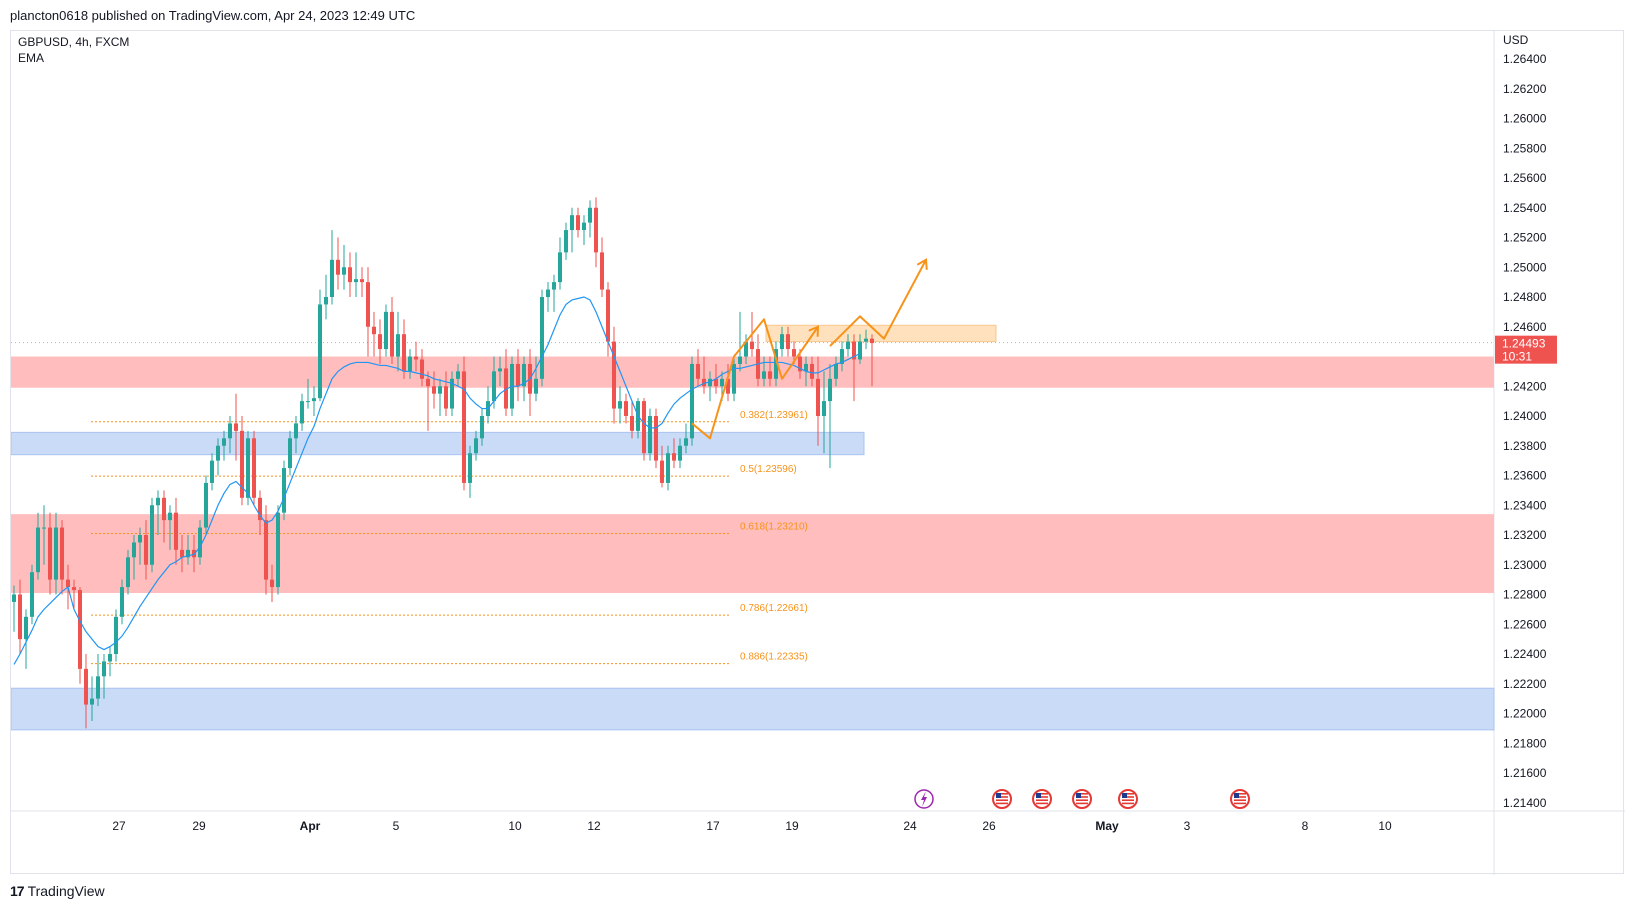  What do you see at coordinates (66, 891) in the screenshot?
I see `tradingview-name: TradingView` at bounding box center [66, 891].